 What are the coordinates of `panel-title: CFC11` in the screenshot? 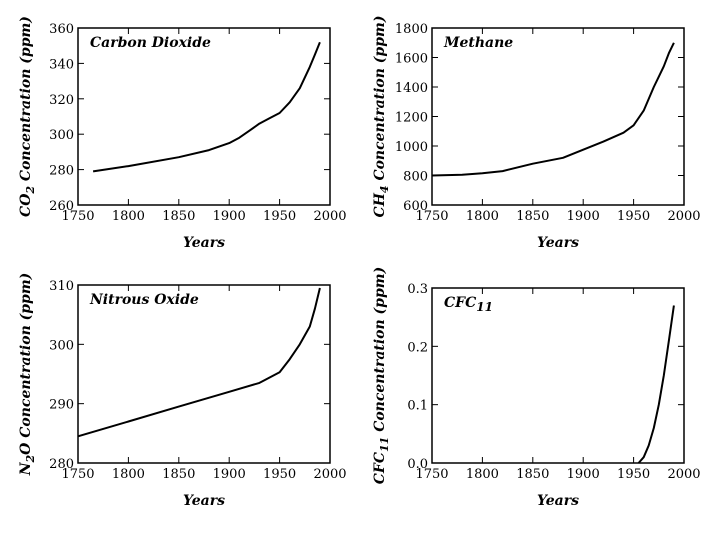 It's located at (468, 304).